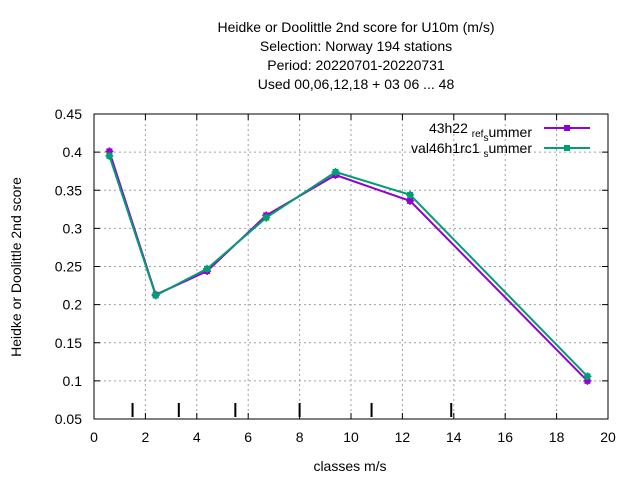  Describe the element at coordinates (73, 152) in the screenshot. I see `y-tick-label: 0.4` at that location.